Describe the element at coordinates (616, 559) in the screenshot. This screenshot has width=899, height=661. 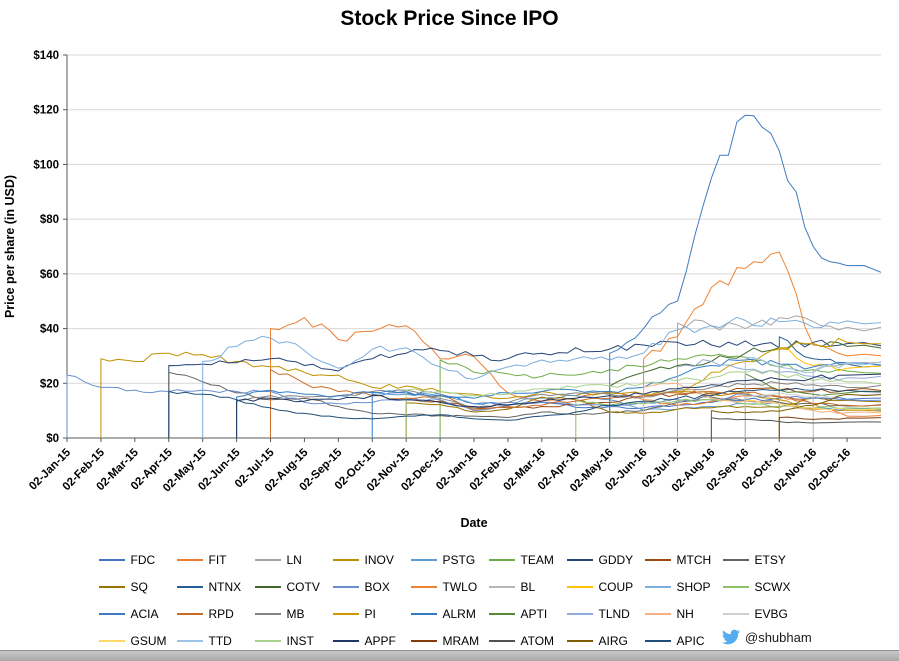
I see `legend-label: GDDY` at that location.